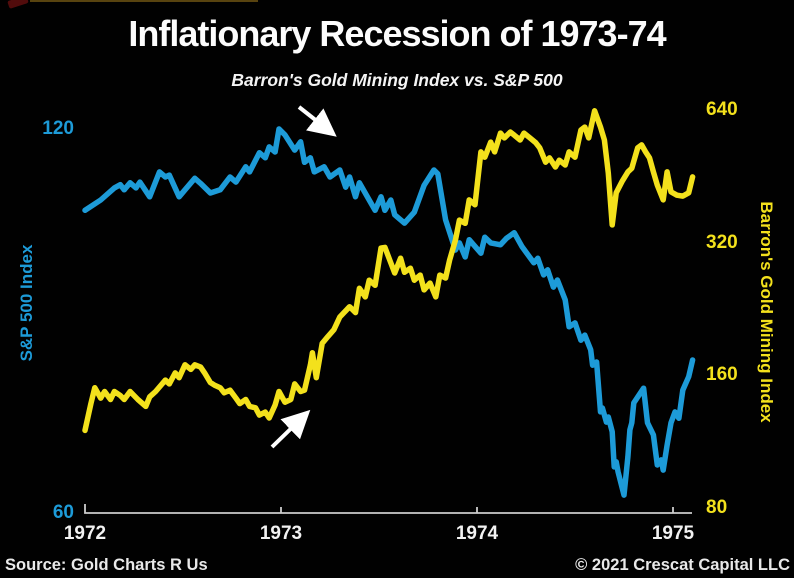  I want to click on copyright-credit: © 2021 Crescat Capital LLC, so click(682, 565).